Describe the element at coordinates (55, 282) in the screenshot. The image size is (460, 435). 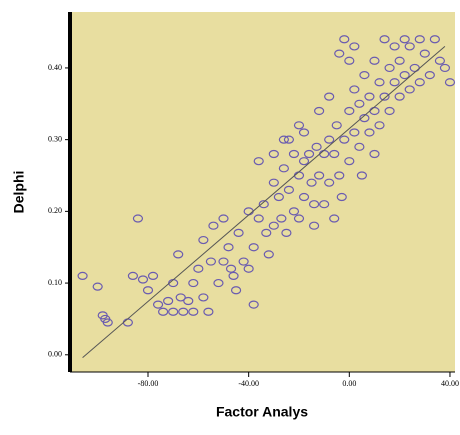
I see `y-tick-label: 0.10` at that location.